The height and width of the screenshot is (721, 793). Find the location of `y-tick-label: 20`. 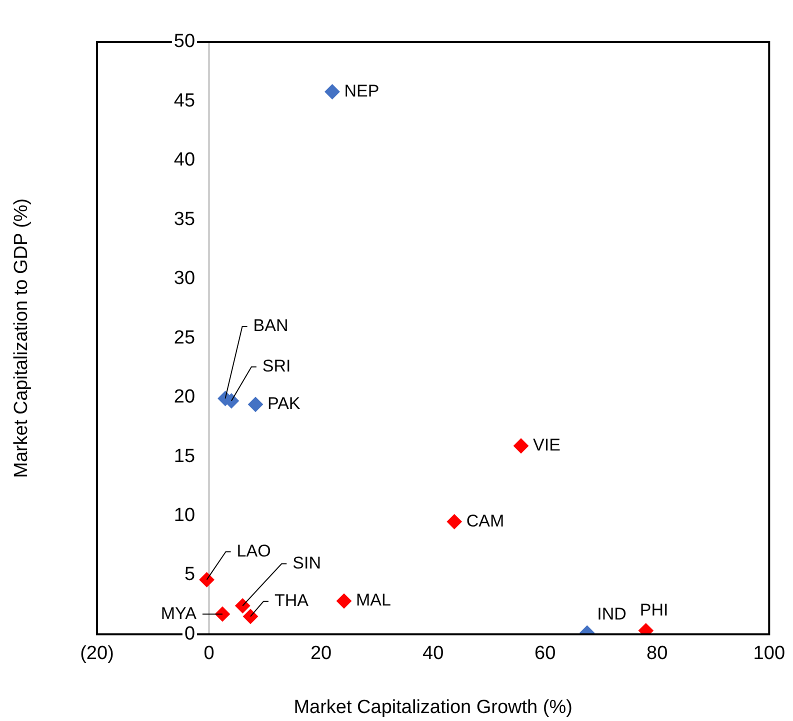

y-tick-label: 20 is located at coordinates (185, 397).